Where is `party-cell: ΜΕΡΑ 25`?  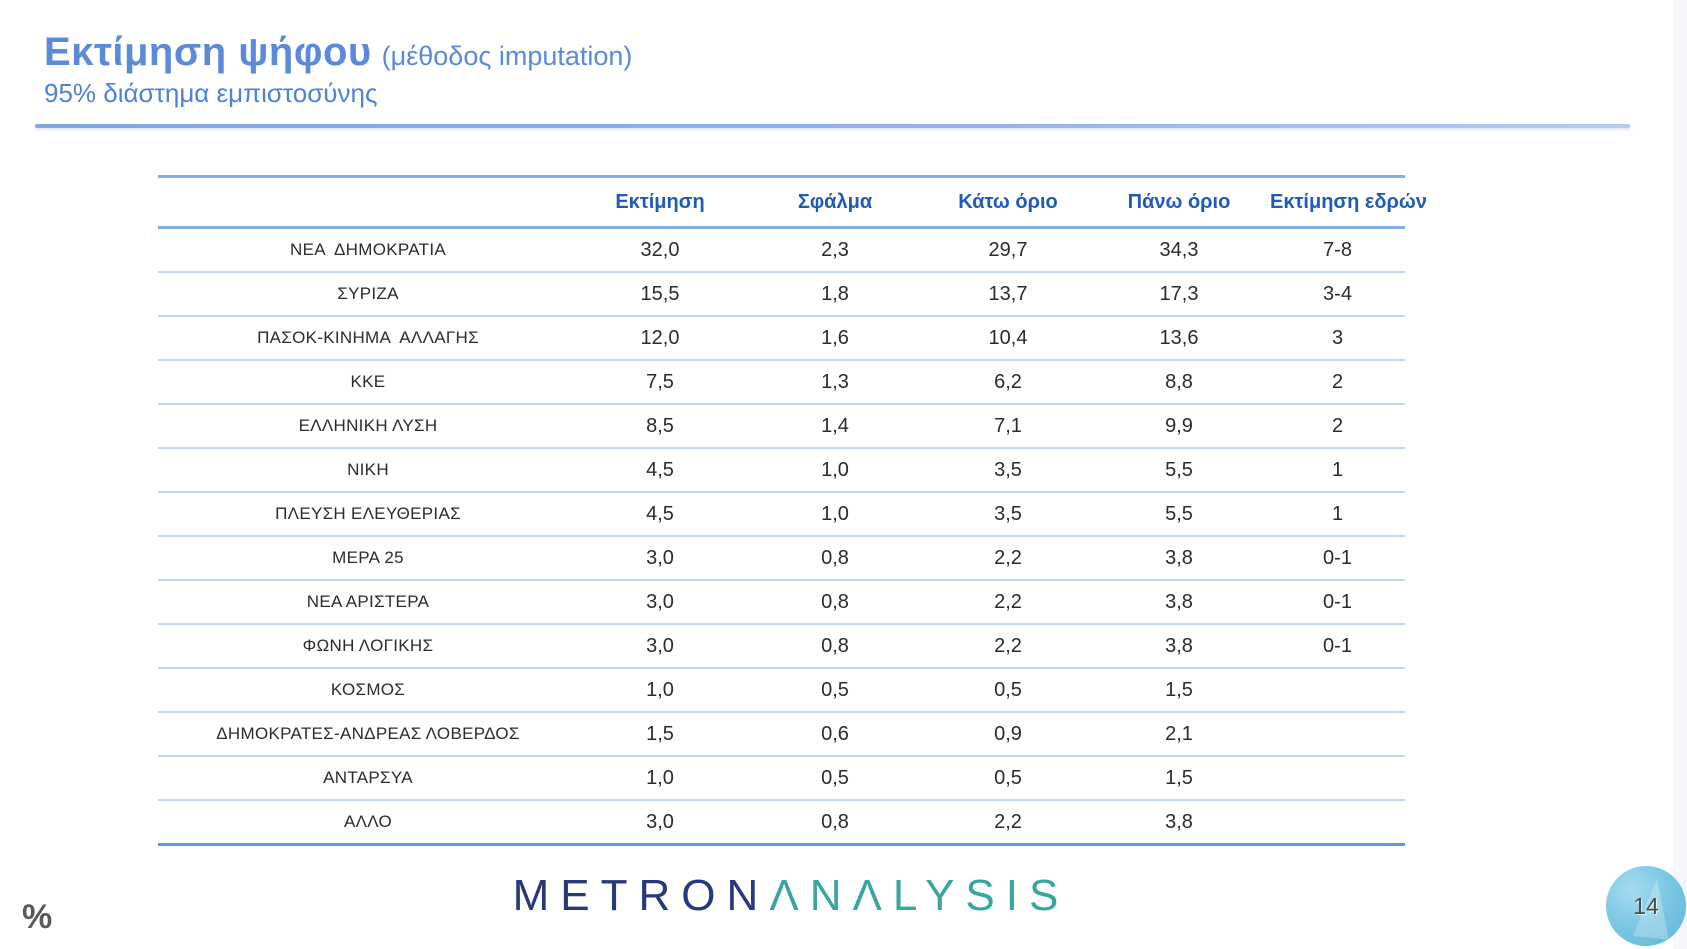
party-cell: ΜΕΡΑ 25 is located at coordinates (368, 557).